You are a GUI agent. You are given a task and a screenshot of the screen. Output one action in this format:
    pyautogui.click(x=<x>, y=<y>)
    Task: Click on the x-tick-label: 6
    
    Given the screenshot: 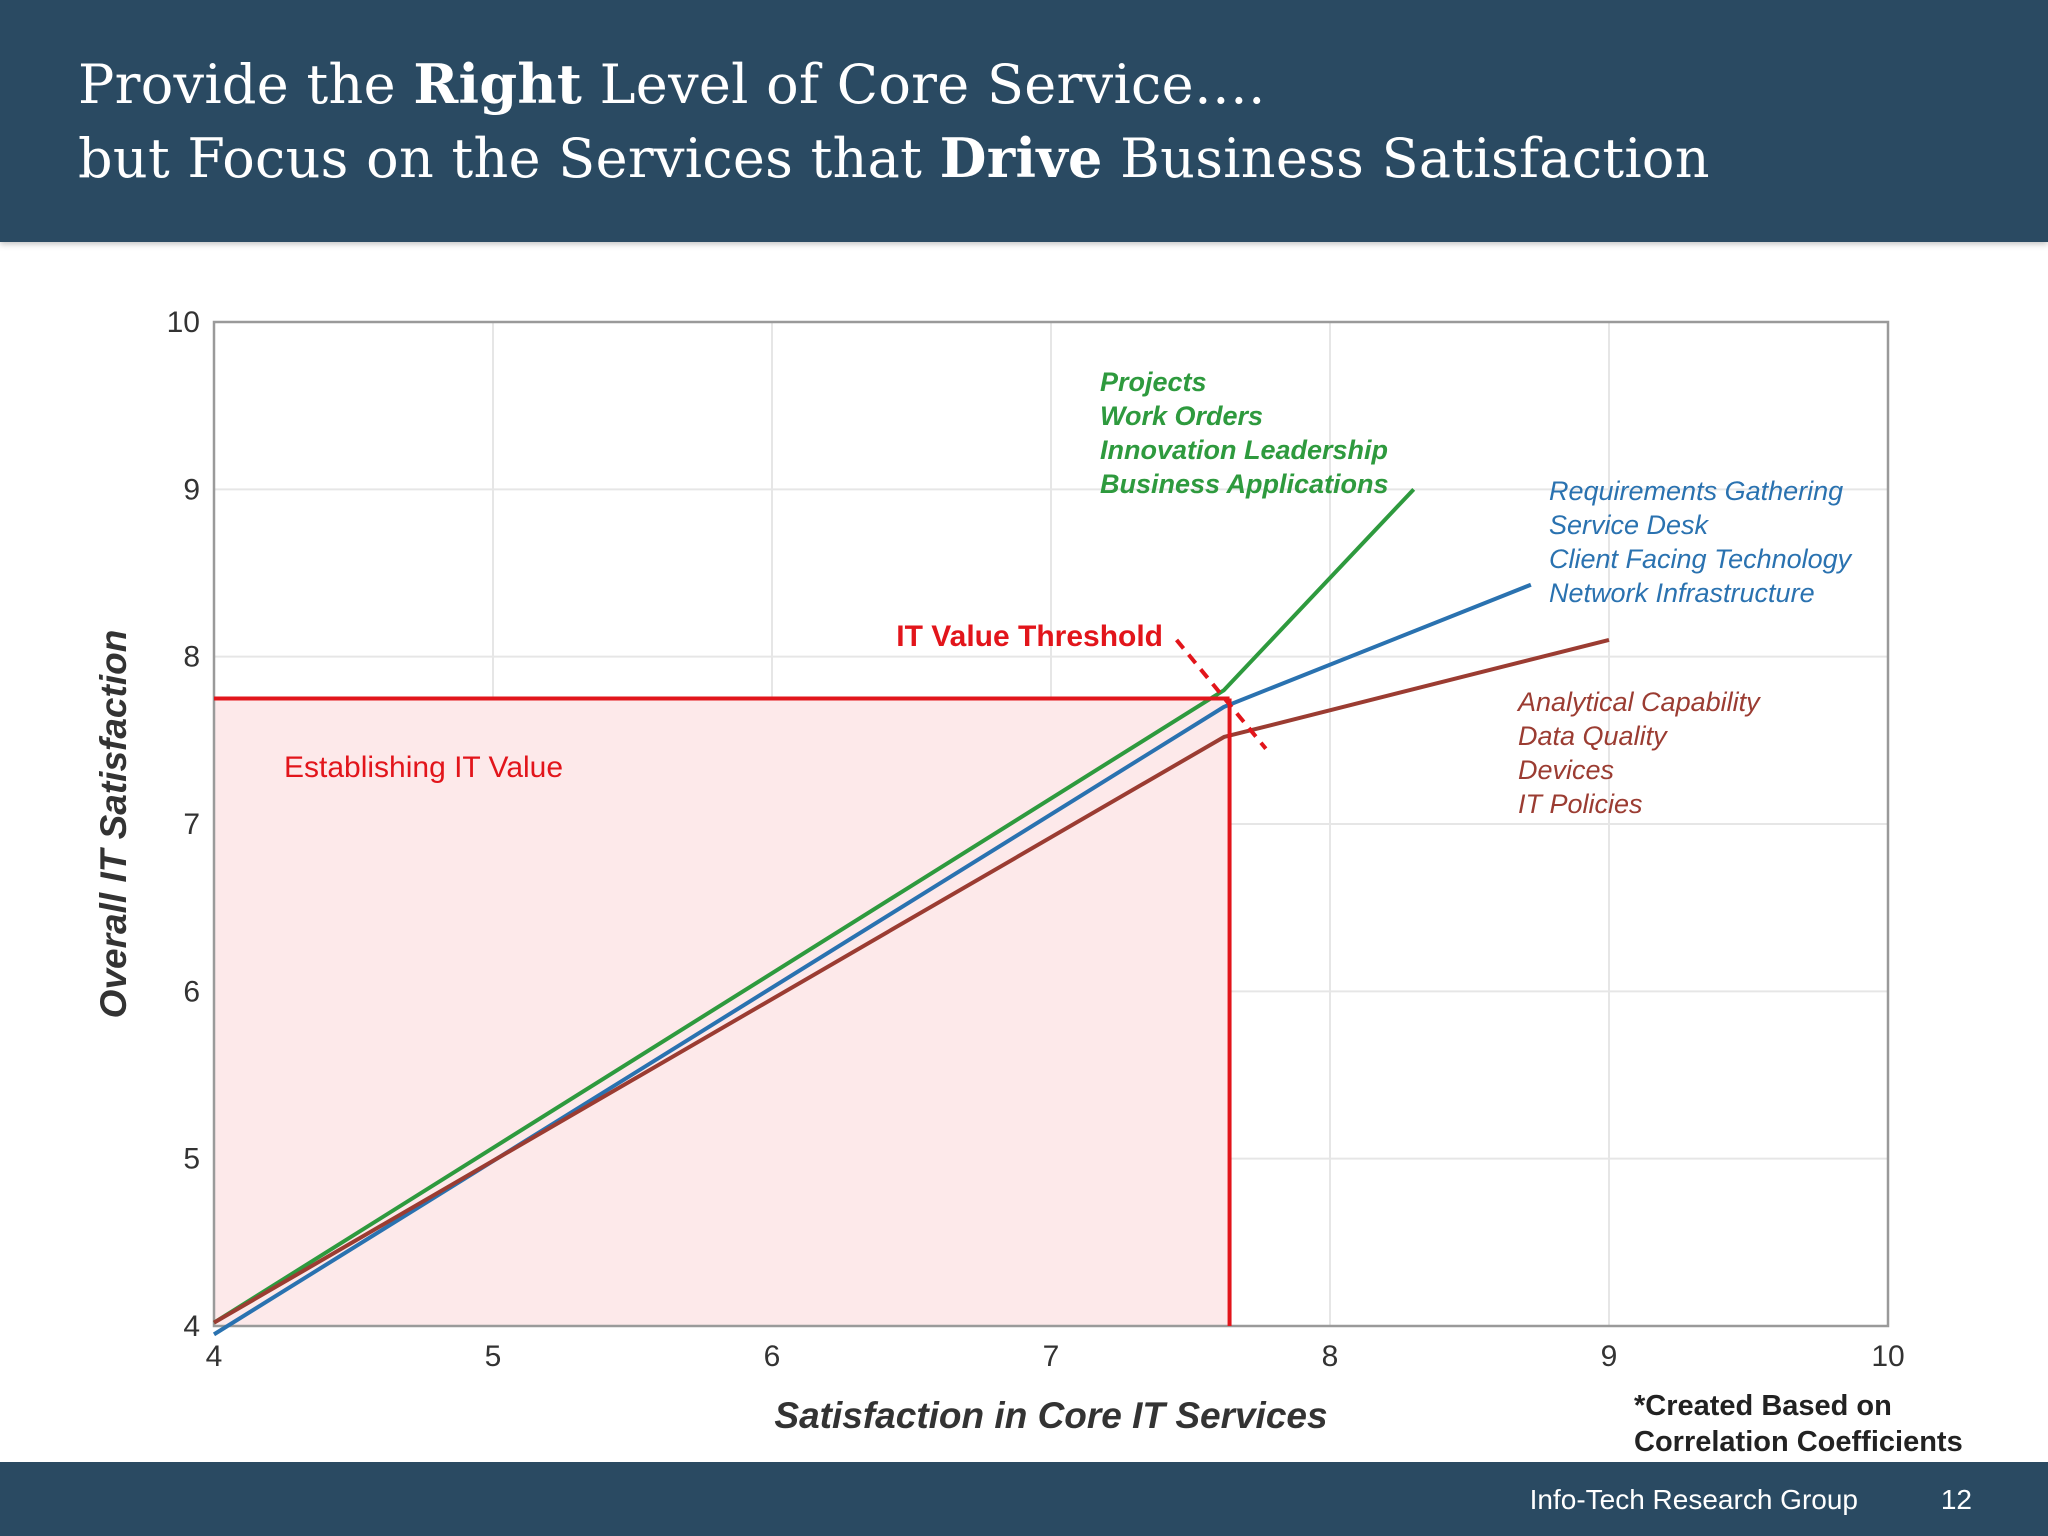 What is the action you would take?
    pyautogui.click(x=772, y=1356)
    